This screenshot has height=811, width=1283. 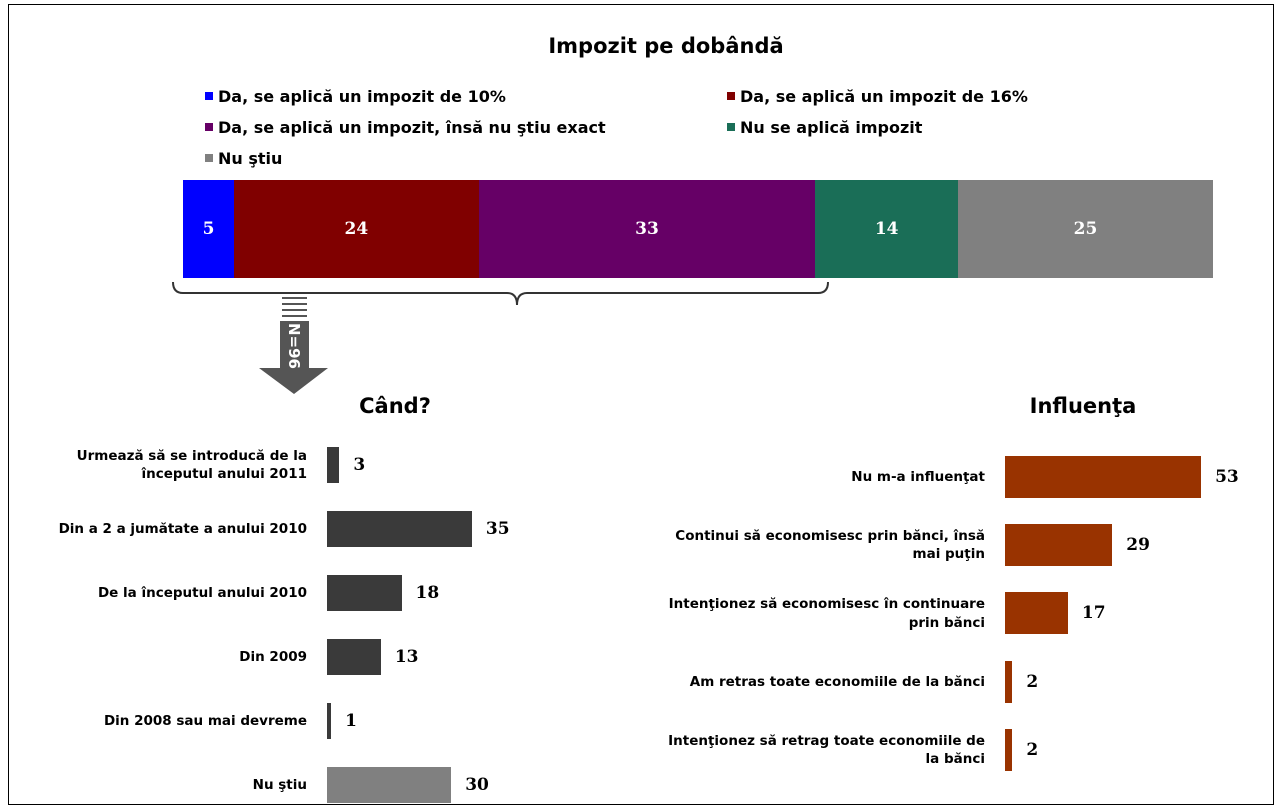 What do you see at coordinates (279, 784) in the screenshot?
I see `category-label: Nu ştiu` at bounding box center [279, 784].